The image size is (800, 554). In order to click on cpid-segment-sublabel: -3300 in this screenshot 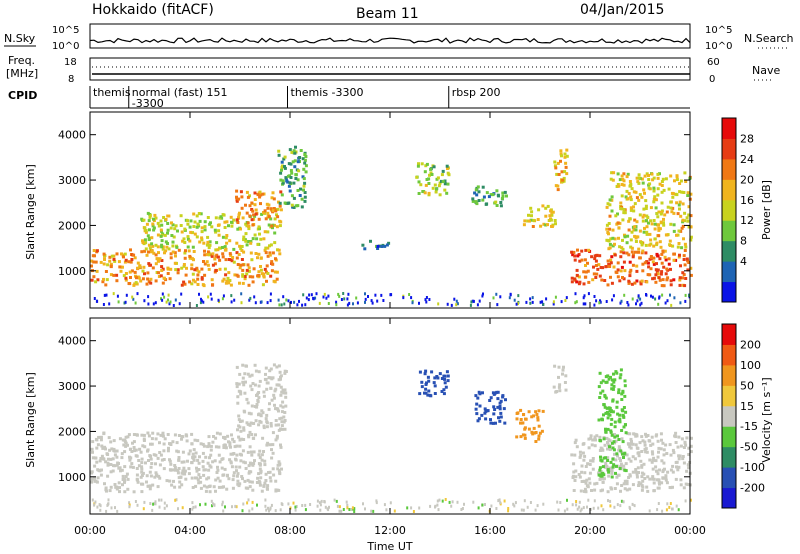, I will do `click(148, 103)`.